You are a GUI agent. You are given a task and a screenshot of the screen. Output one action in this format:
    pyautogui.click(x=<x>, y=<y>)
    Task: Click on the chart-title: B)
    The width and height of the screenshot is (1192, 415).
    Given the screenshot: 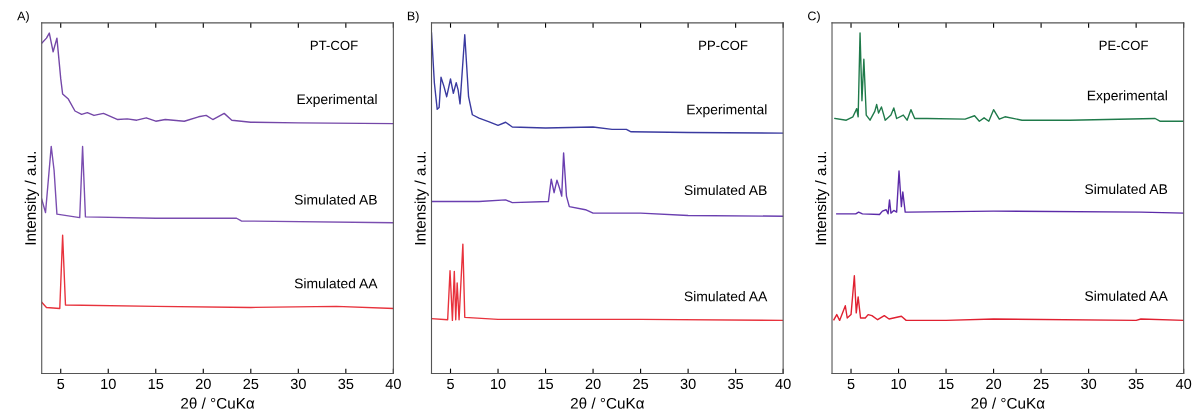 What is the action you would take?
    pyautogui.click(x=413, y=17)
    